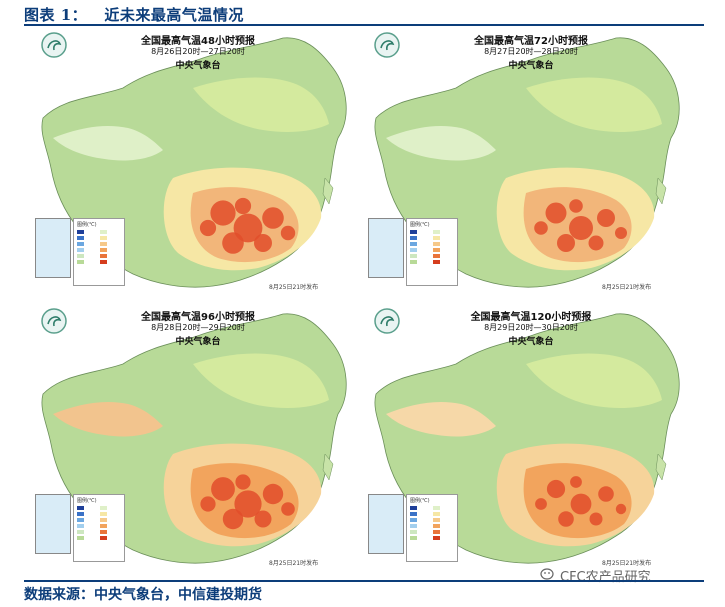  Describe the element at coordinates (198, 327) in the screenshot. I see `panel-period: 8月28日20时—29日20时` at that location.